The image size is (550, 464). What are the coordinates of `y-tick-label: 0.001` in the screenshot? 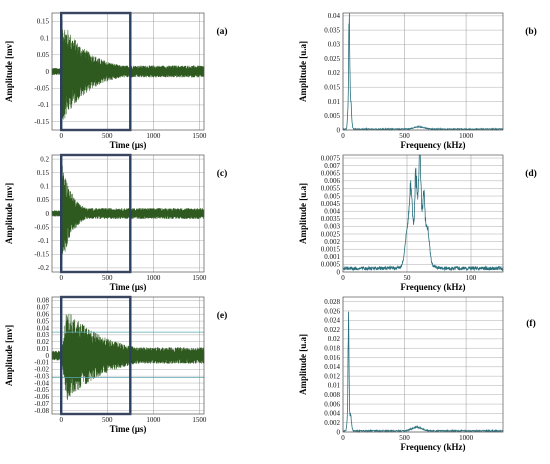 It's located at (332, 257).